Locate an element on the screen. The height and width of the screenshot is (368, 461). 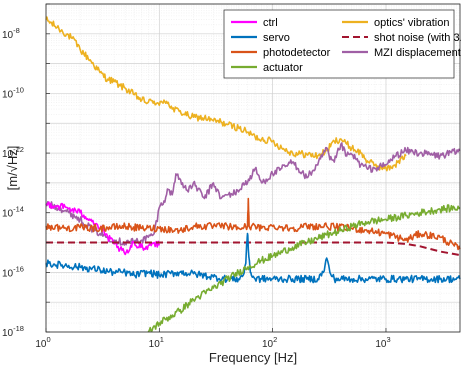
y-tick-label: 10-16 is located at coordinates (13, 271).